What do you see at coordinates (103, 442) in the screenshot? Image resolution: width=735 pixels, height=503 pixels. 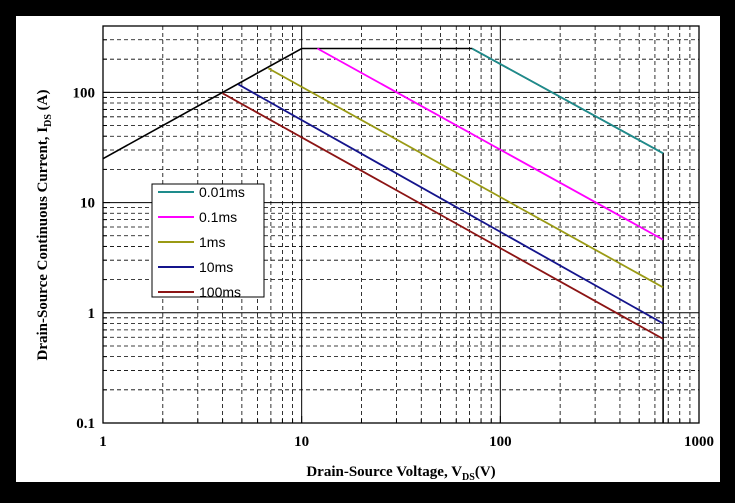 I see `x-tick-label: 1` at bounding box center [103, 442].